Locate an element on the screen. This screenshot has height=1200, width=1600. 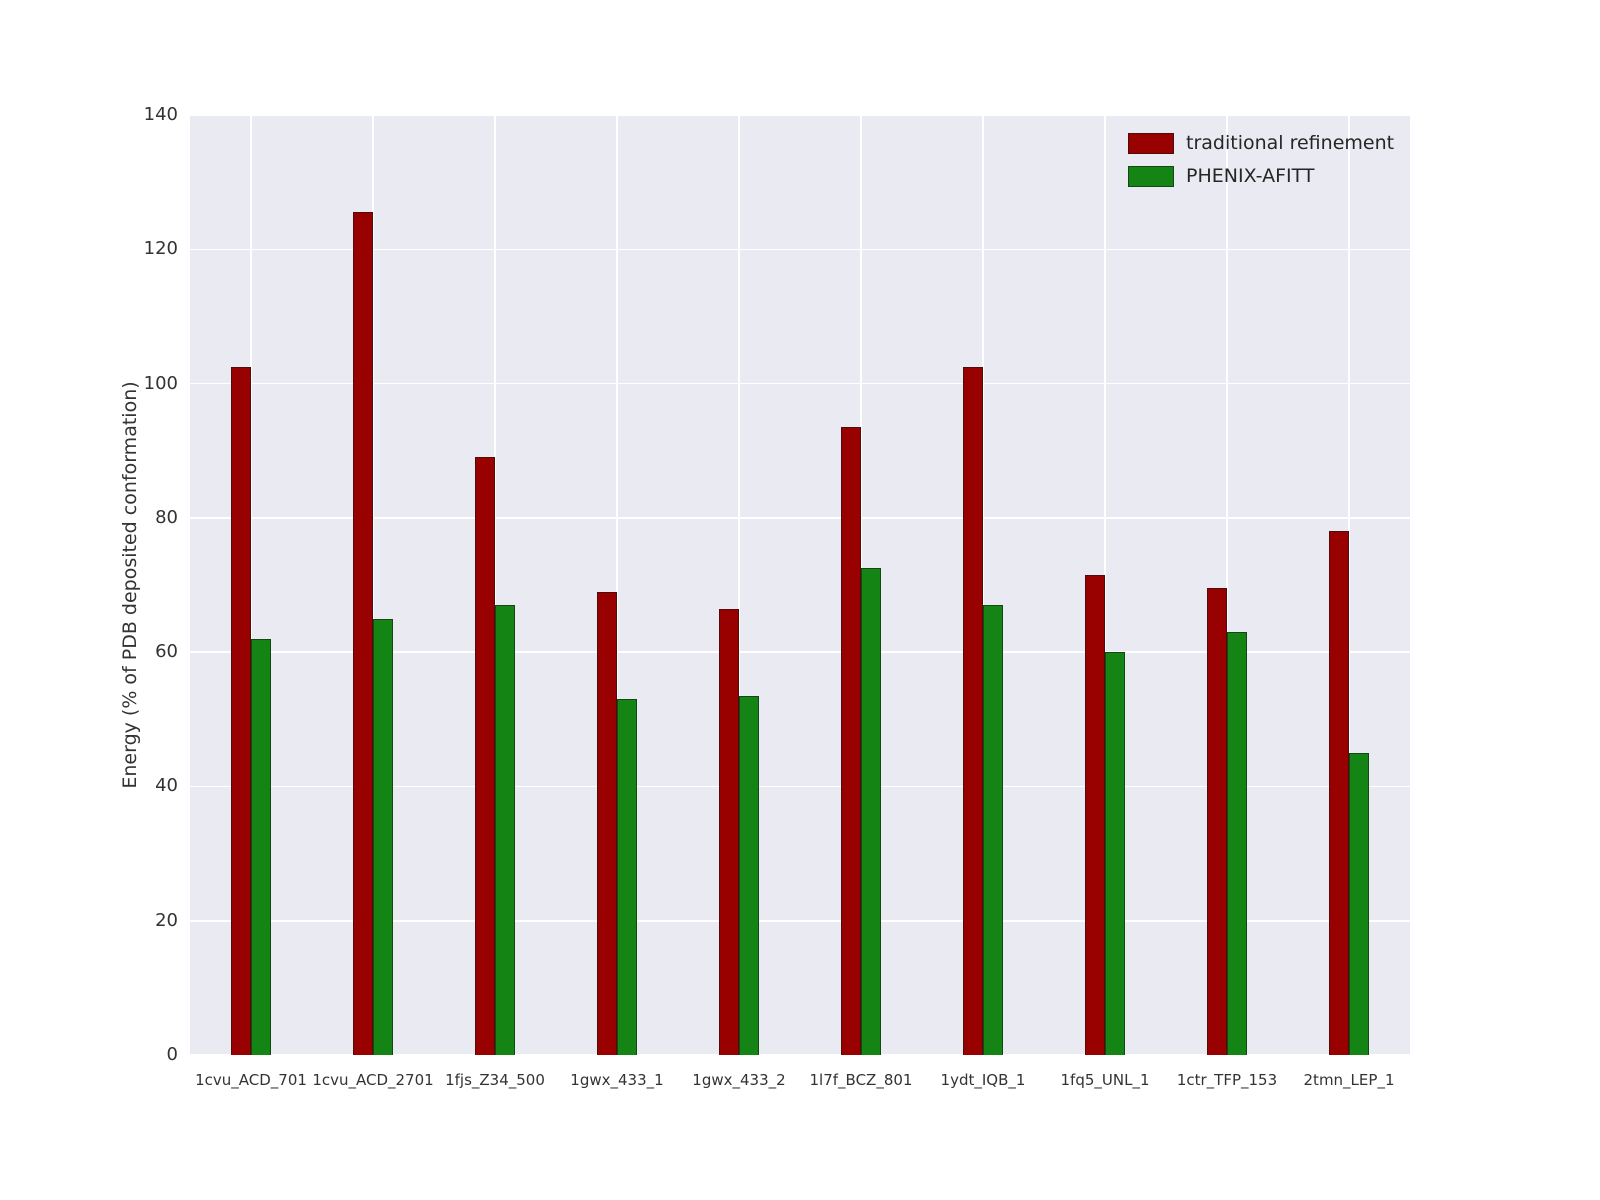
legend-item: traditional refinement is located at coordinates (1261, 143).